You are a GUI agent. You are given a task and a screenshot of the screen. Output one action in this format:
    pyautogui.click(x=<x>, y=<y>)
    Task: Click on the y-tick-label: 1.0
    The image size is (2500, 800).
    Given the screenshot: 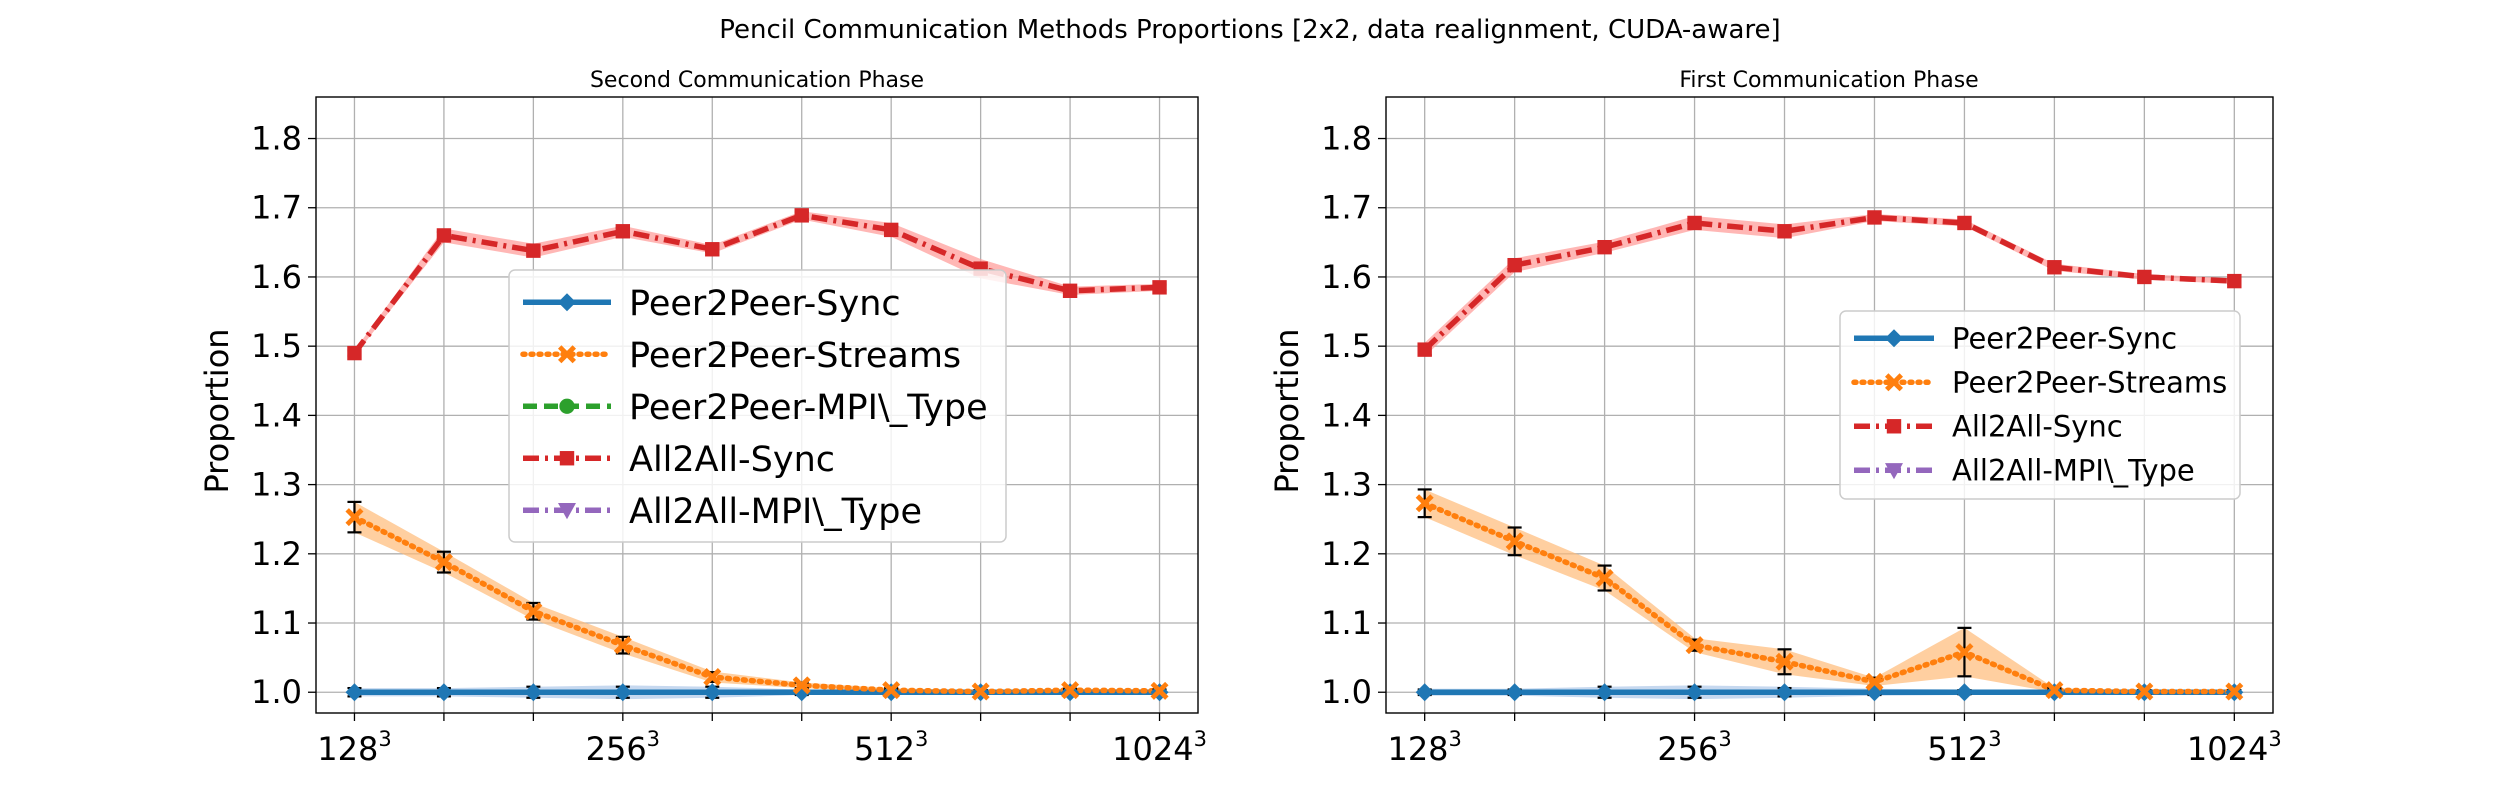 What is the action you would take?
    pyautogui.click(x=276, y=692)
    